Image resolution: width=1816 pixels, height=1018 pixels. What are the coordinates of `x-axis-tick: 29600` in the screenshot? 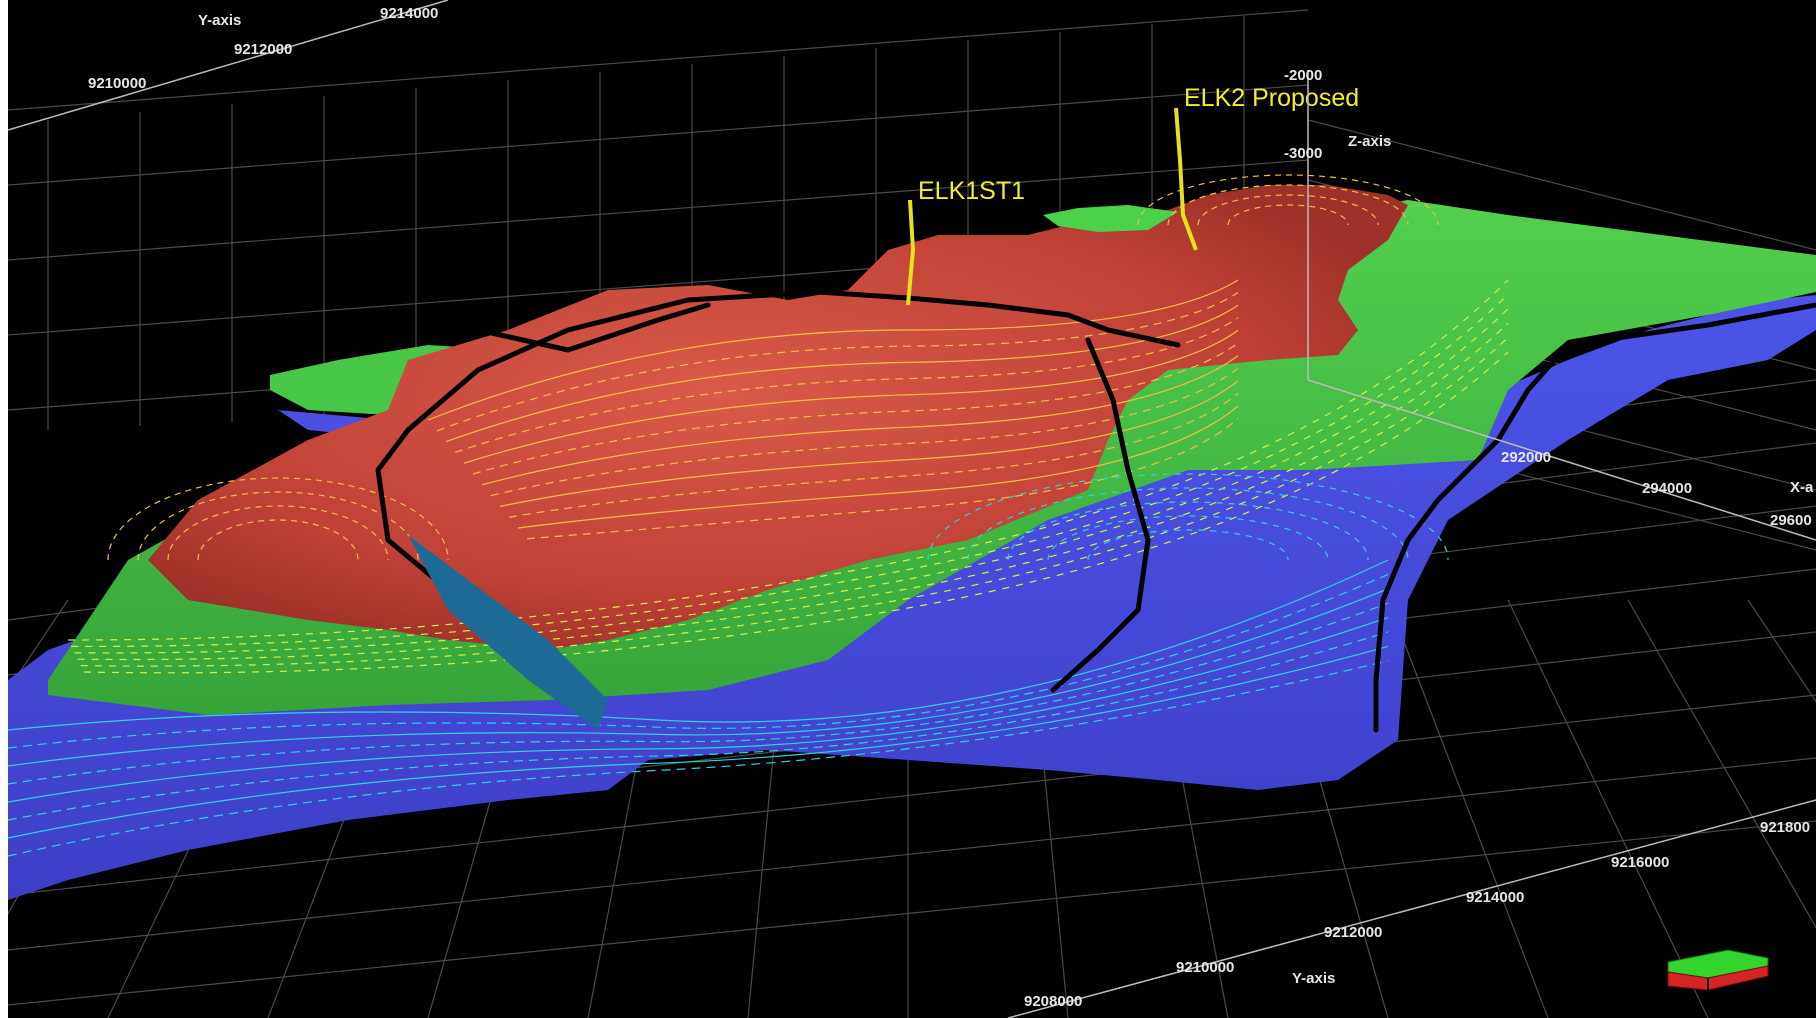 It's located at (1791, 520).